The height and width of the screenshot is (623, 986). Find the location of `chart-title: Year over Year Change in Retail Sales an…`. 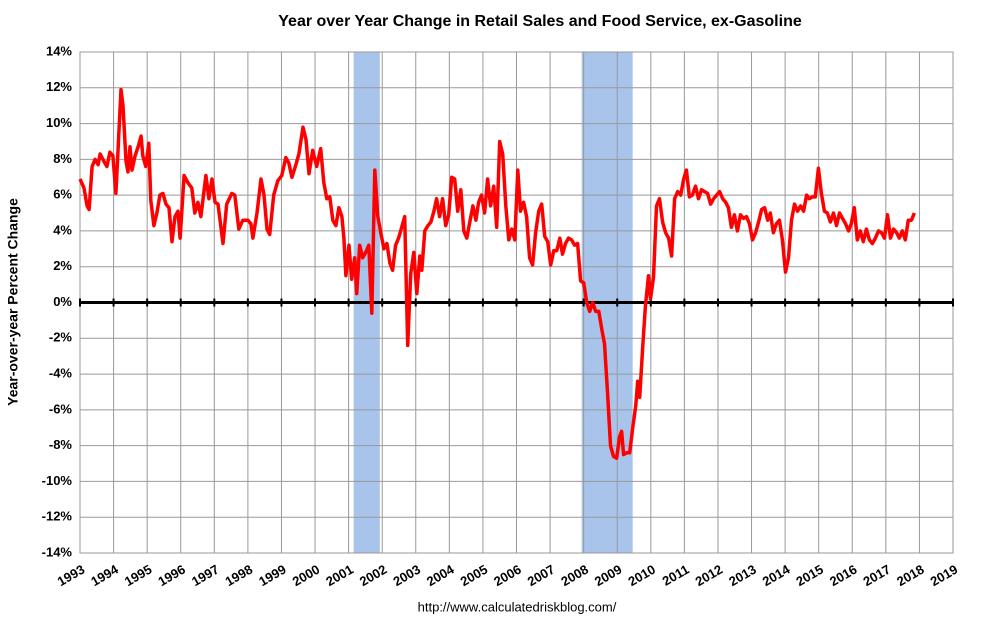

chart-title: Year over Year Change in Retail Sales an… is located at coordinates (540, 21).